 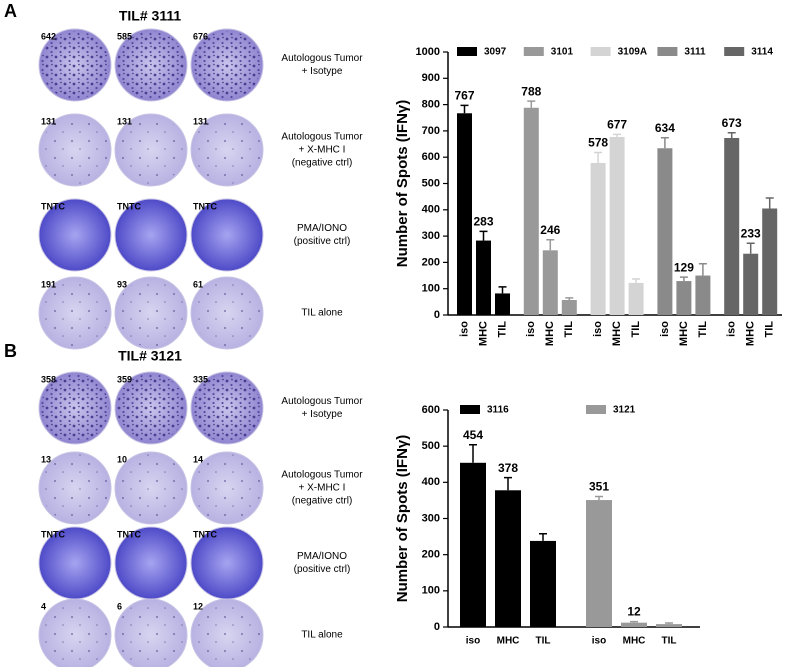 What do you see at coordinates (684, 267) in the screenshot?
I see `value-label: 129` at bounding box center [684, 267].